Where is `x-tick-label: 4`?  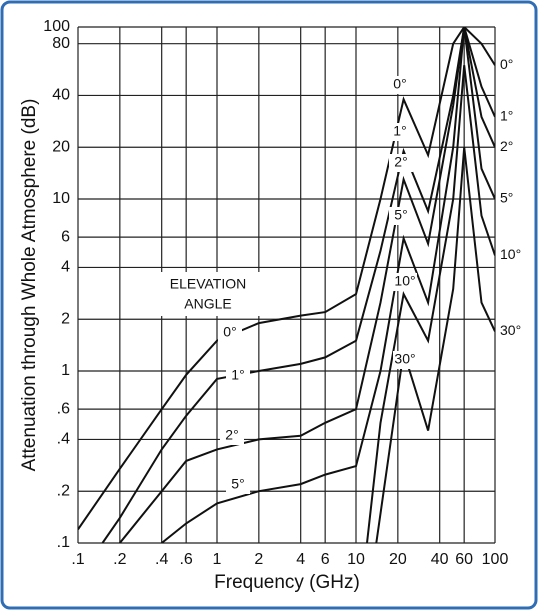
x-tick-label: 4 is located at coordinates (300, 559).